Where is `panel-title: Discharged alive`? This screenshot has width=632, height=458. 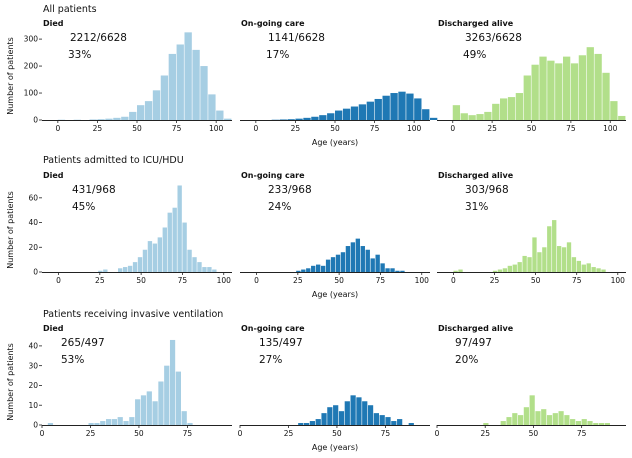 panel-title: Discharged alive is located at coordinates (476, 23).